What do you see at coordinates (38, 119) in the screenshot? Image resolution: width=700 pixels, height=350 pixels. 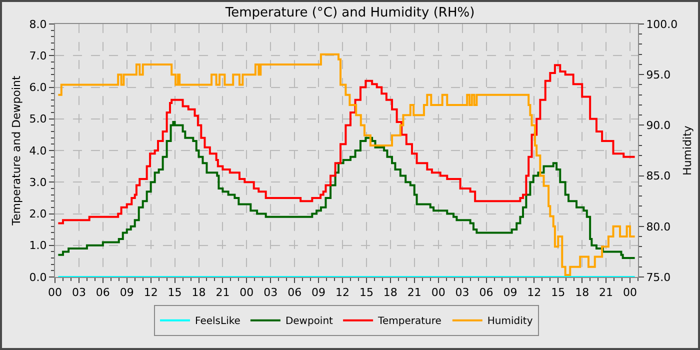 I see `y-tick-label: 5.0` at bounding box center [38, 119].